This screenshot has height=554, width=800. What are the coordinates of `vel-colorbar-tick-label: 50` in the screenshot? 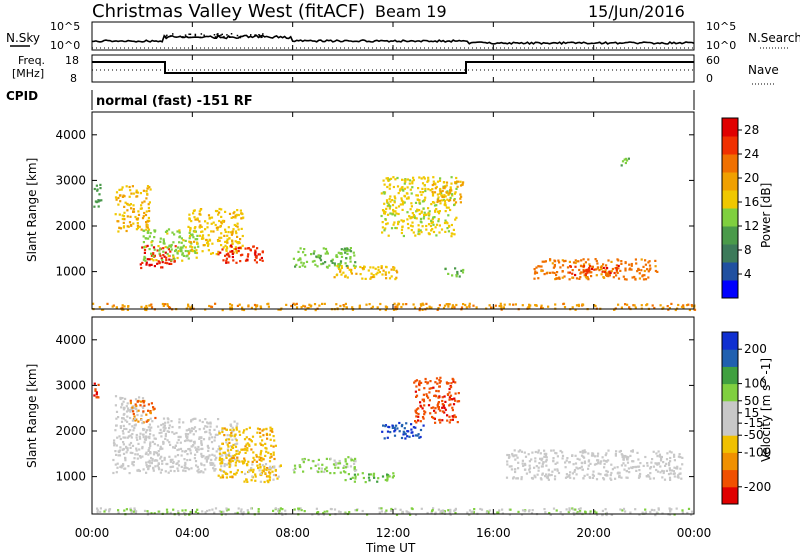 It's located at (751, 401).